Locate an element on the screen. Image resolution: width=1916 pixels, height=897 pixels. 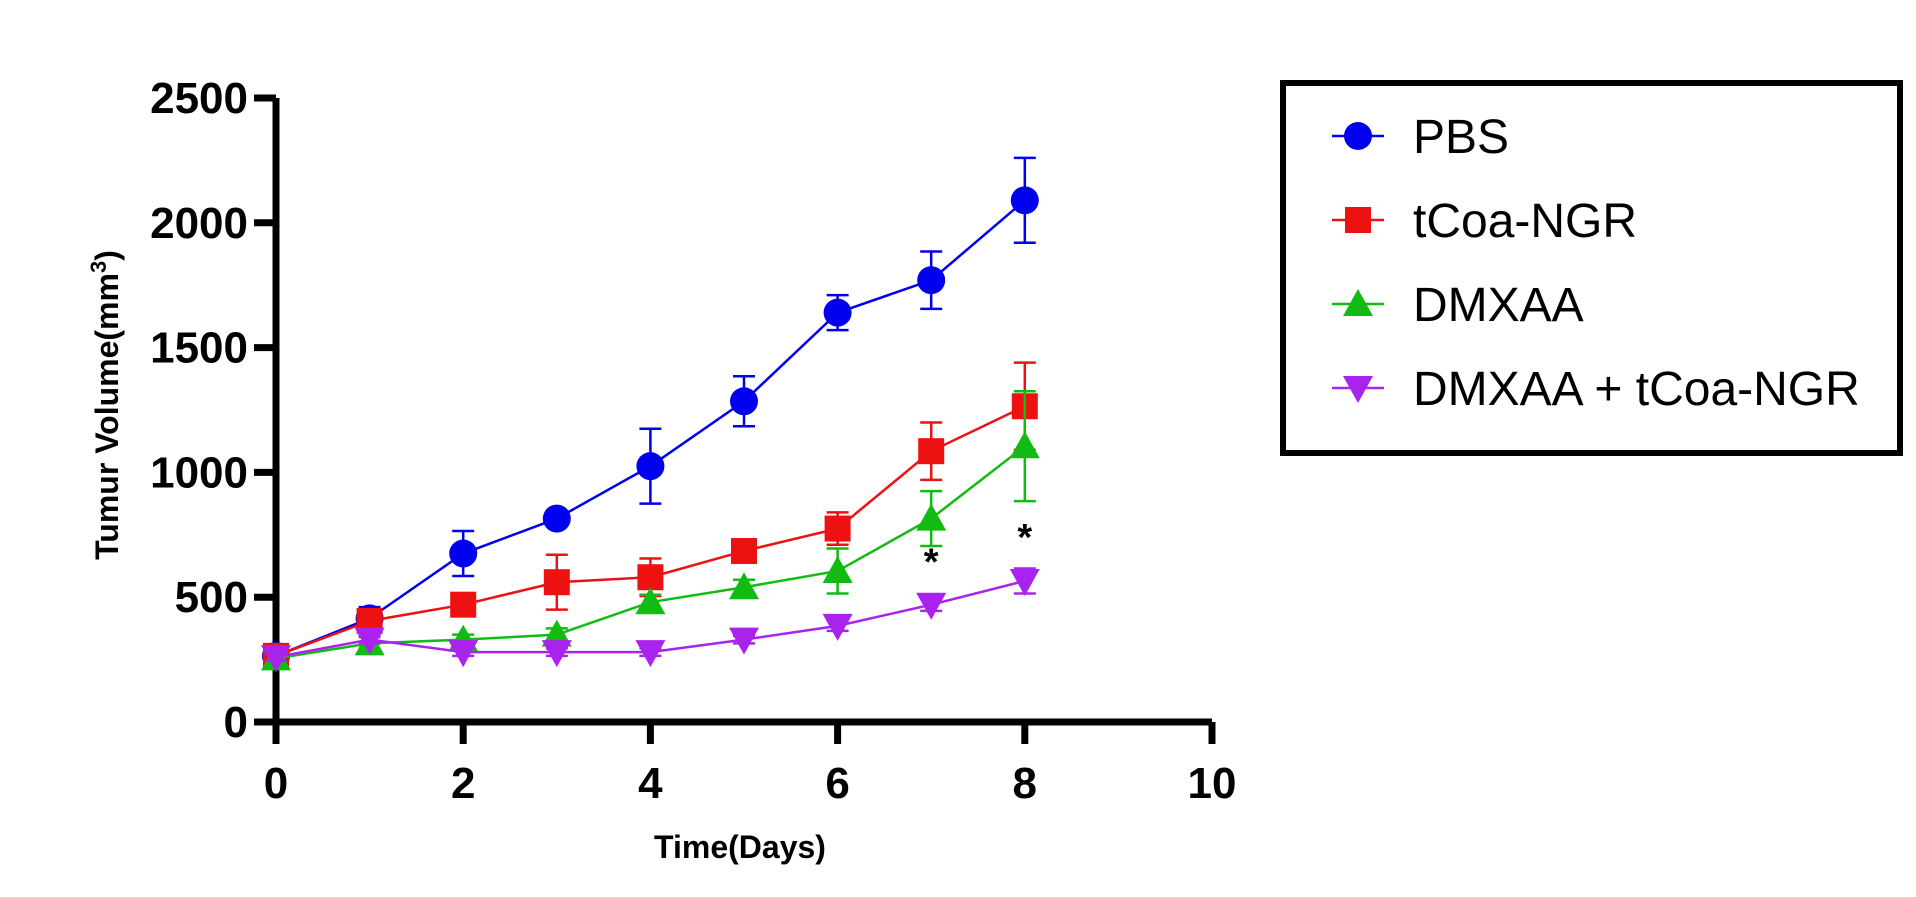
y-tick-label: 1500 is located at coordinates (199, 348).